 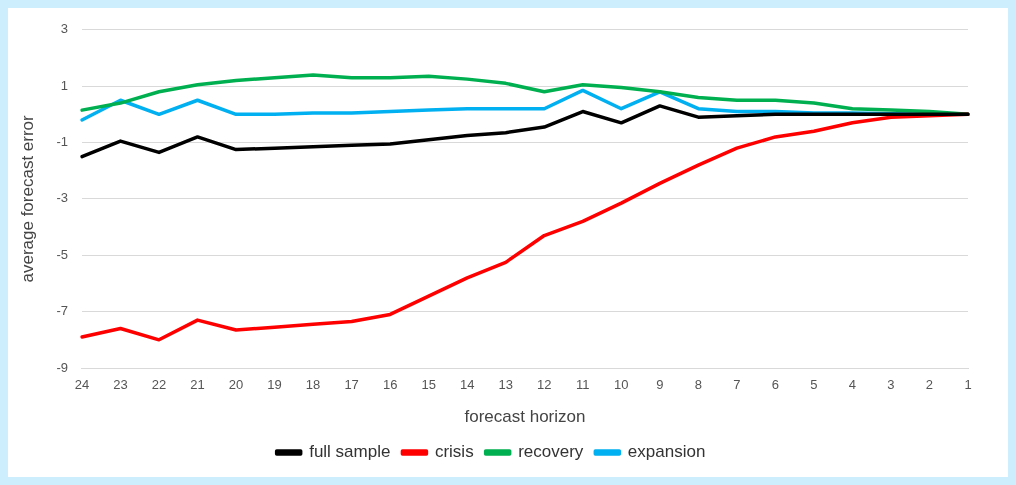 What do you see at coordinates (551, 452) in the screenshot?
I see `legend-label: recovery` at bounding box center [551, 452].